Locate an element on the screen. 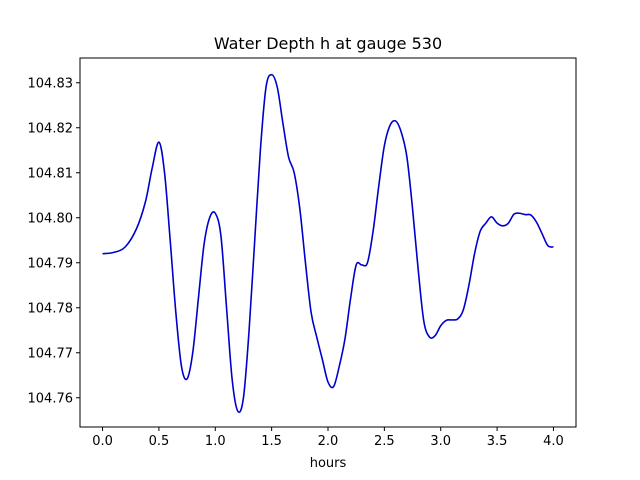  x-axis-label: hours is located at coordinates (328, 463).